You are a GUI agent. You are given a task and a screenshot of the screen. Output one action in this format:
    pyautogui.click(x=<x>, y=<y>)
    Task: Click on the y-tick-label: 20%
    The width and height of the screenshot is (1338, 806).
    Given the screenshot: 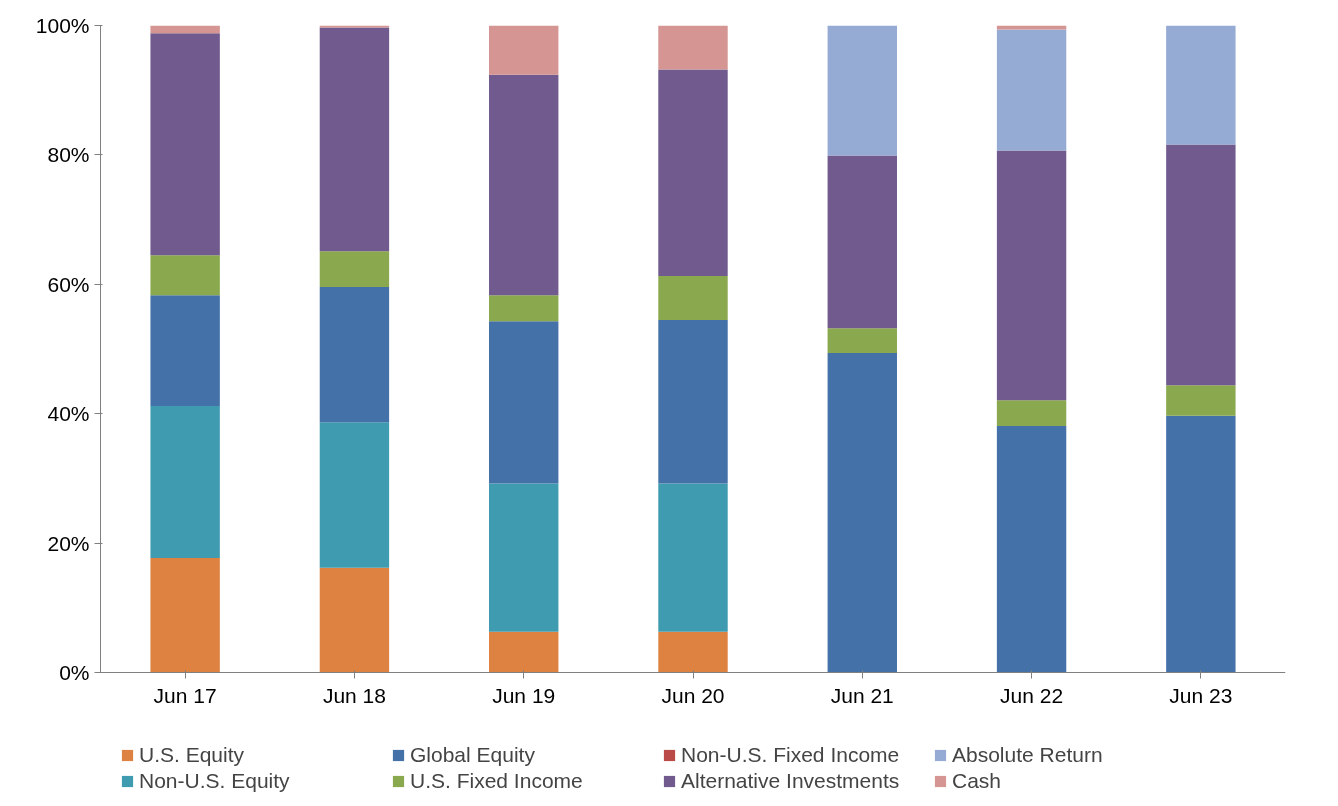 What is the action you would take?
    pyautogui.click(x=68, y=543)
    